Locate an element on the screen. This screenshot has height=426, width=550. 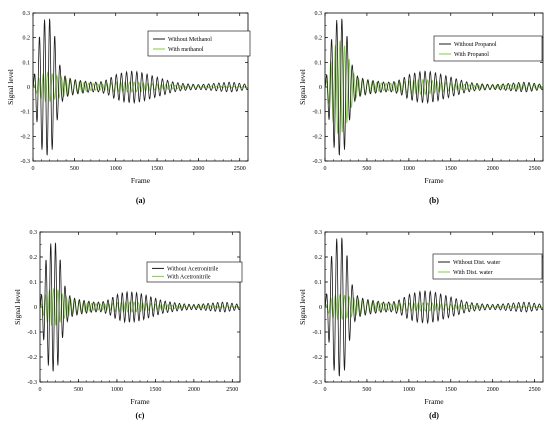
legend-label: Without Dist. water is located at coordinates (476, 263).